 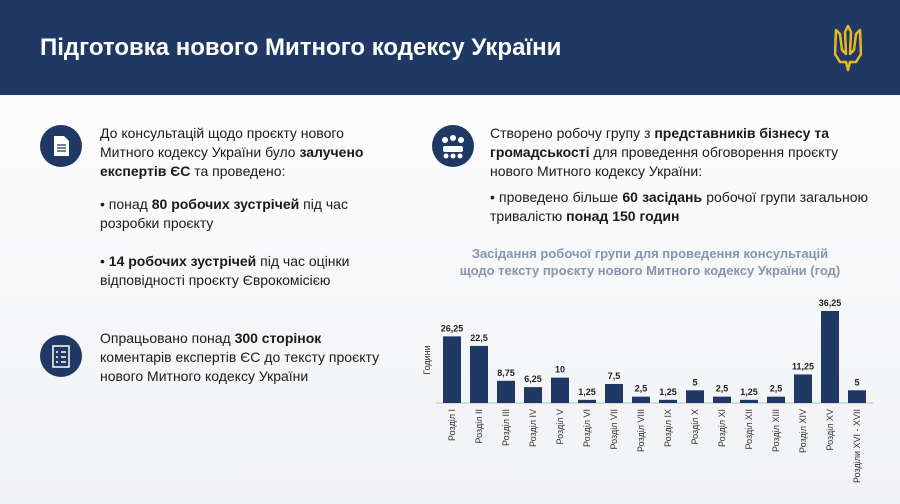 What do you see at coordinates (167, 338) in the screenshot?
I see `text: Опрацьовано понад` at bounding box center [167, 338].